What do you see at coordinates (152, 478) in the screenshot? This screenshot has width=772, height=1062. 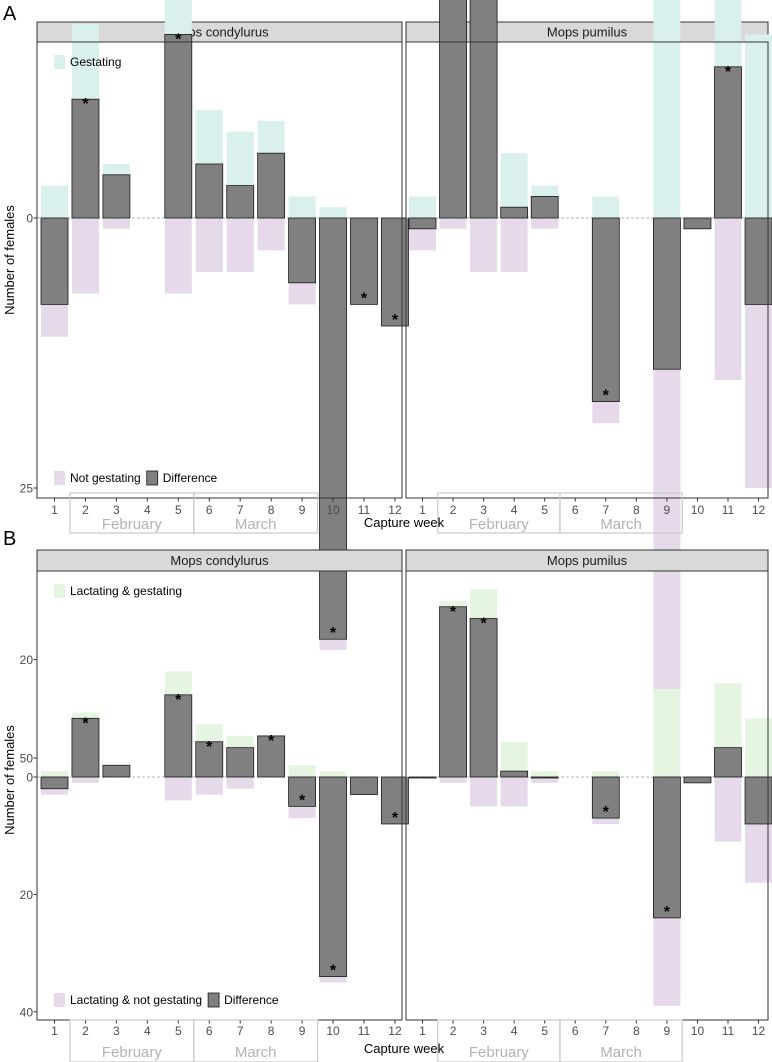 I see `legend-key-difference` at bounding box center [152, 478].